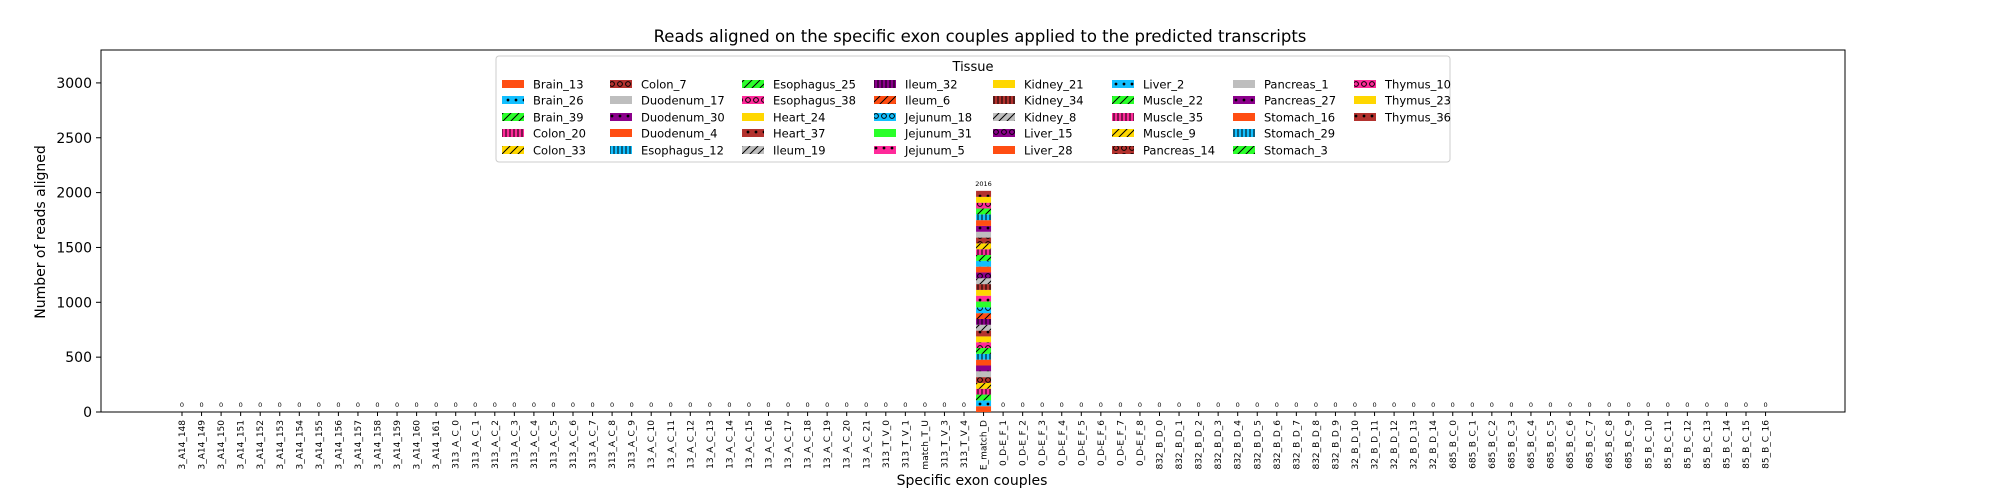 The image size is (2000, 500). I want to click on x-tick-label: 85_B_C_16, so click(1767, 444).